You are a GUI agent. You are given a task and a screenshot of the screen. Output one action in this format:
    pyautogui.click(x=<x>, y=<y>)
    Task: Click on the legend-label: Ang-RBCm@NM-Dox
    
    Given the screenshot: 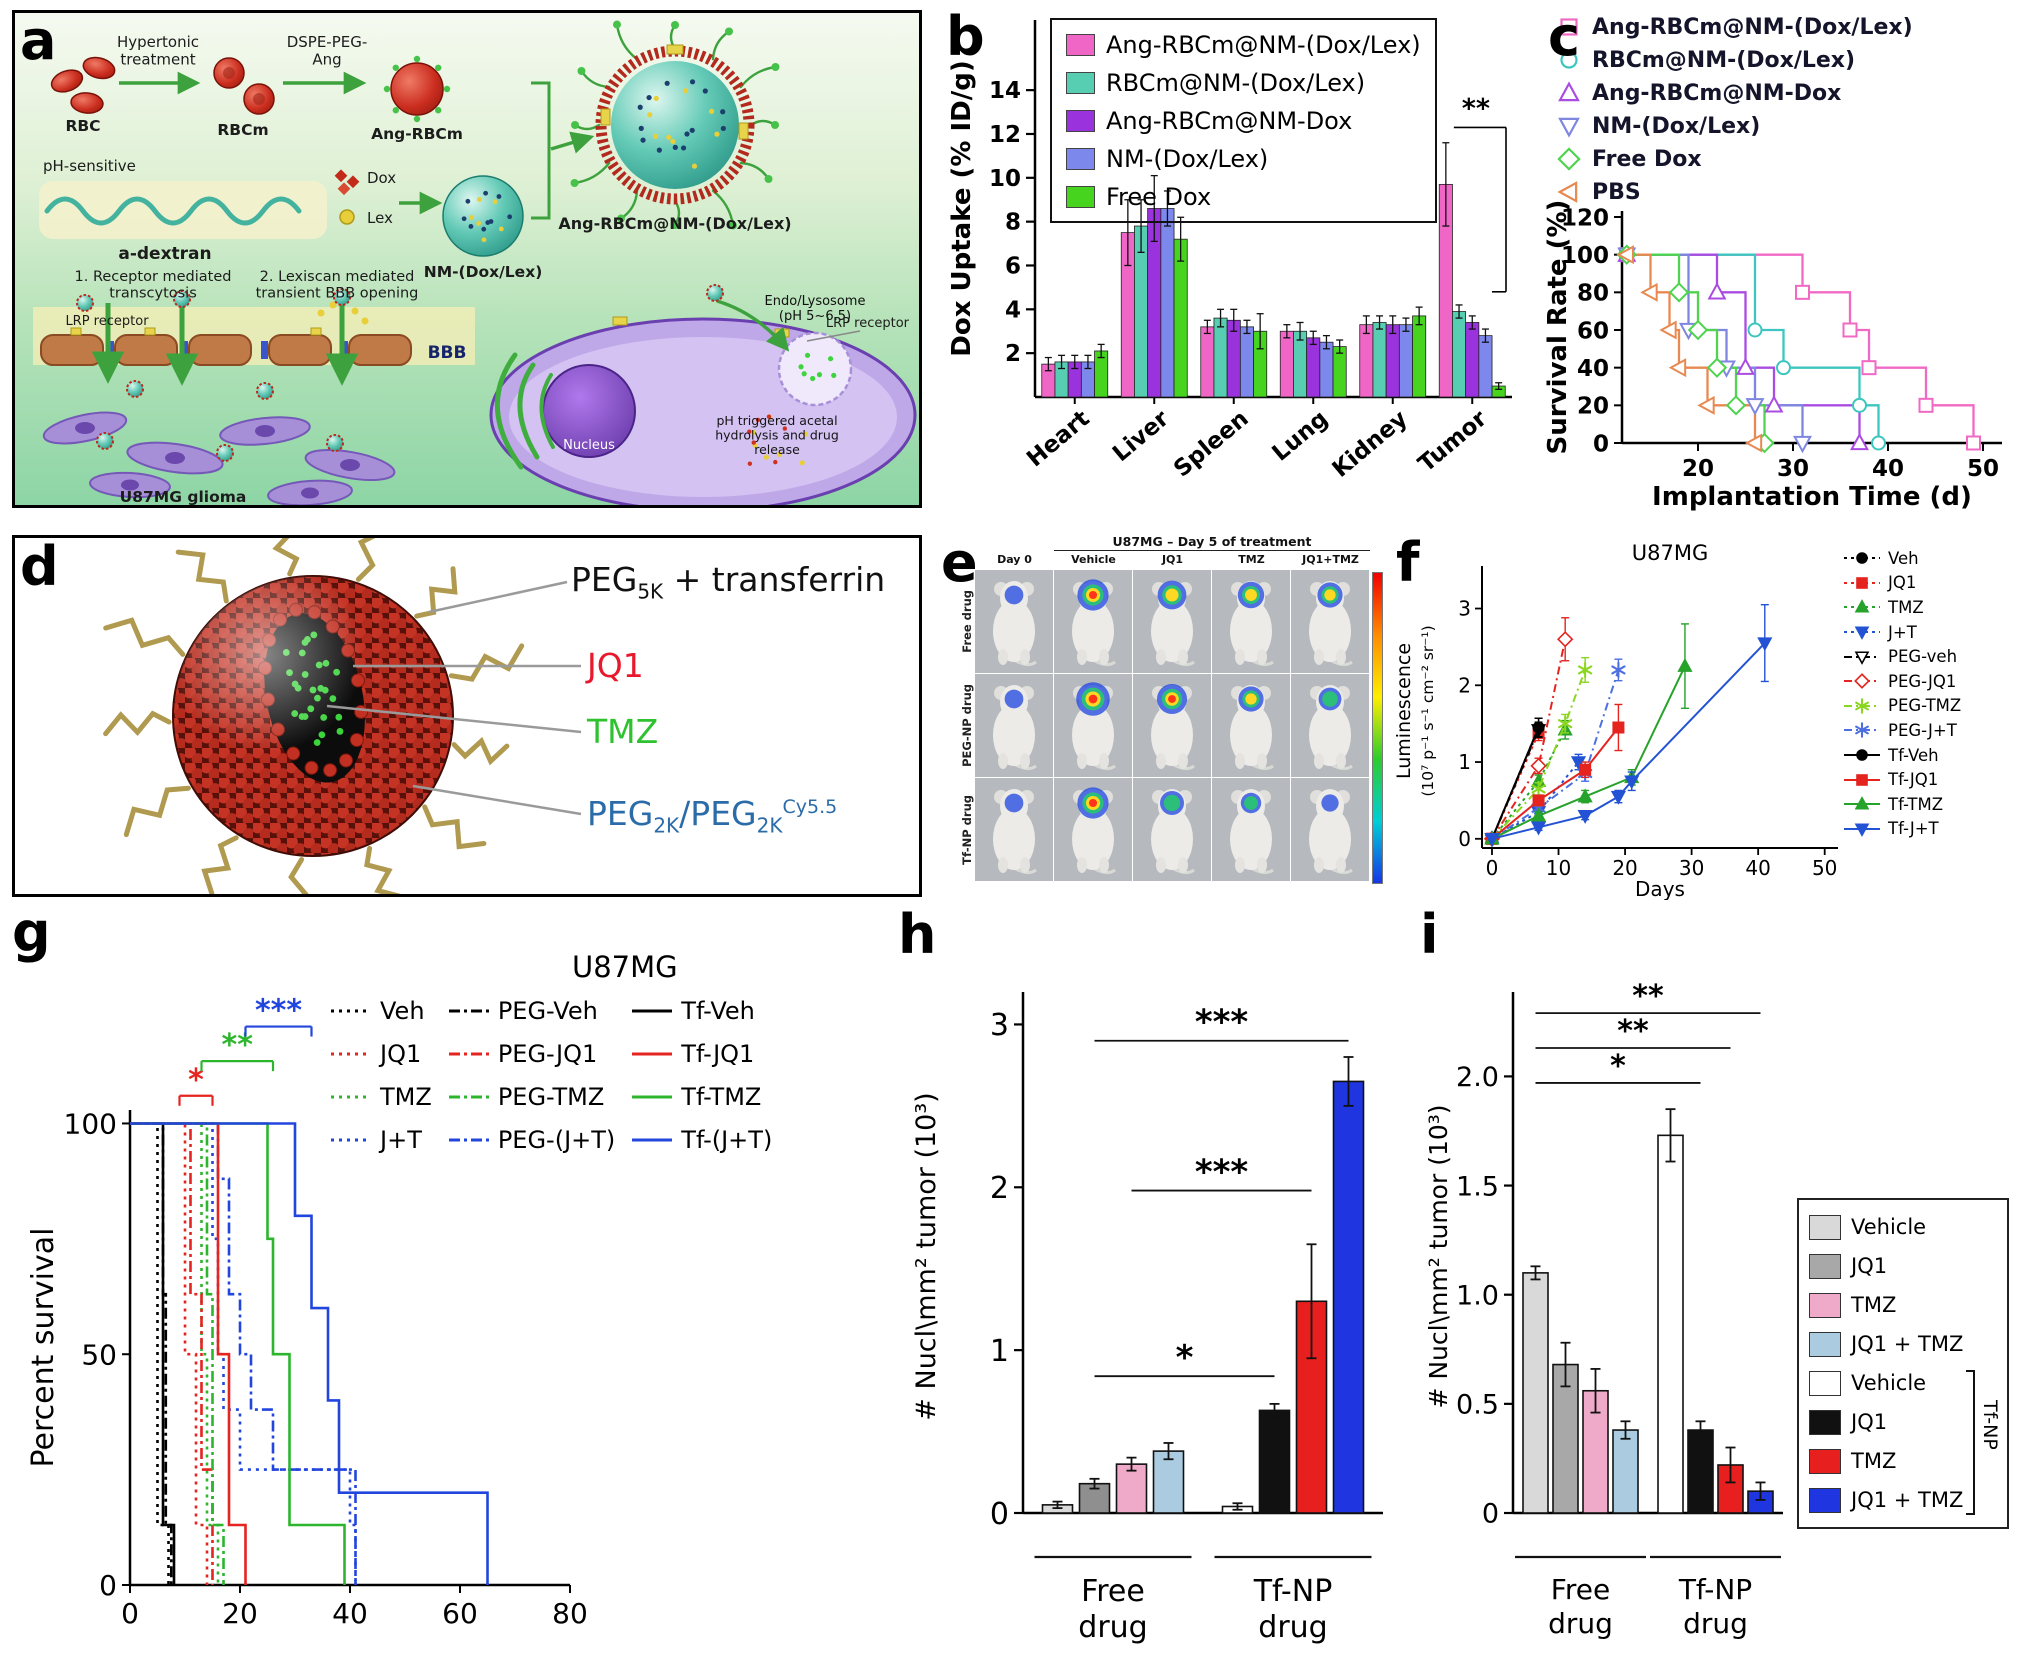 What is the action you would take?
    pyautogui.click(x=1229, y=120)
    